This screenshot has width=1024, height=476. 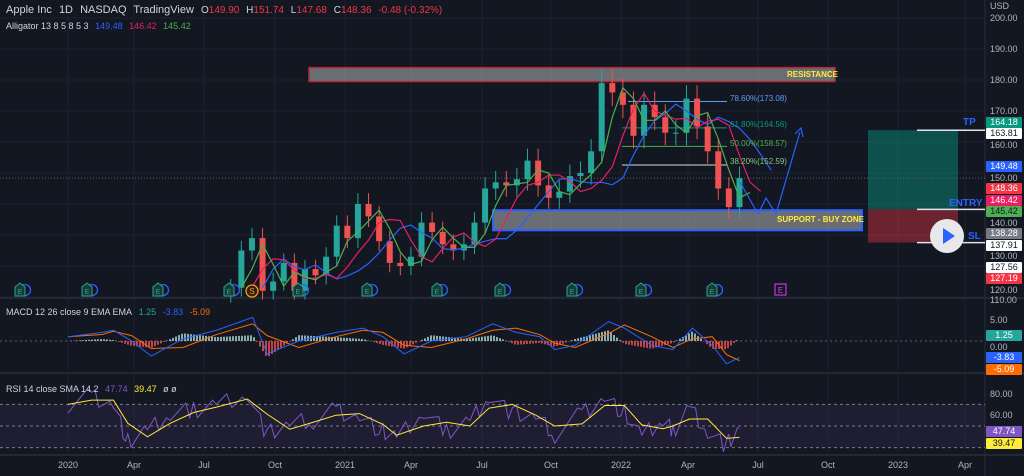 What do you see at coordinates (898, 465) in the screenshot?
I see `time-tick-label: 2023` at bounding box center [898, 465].